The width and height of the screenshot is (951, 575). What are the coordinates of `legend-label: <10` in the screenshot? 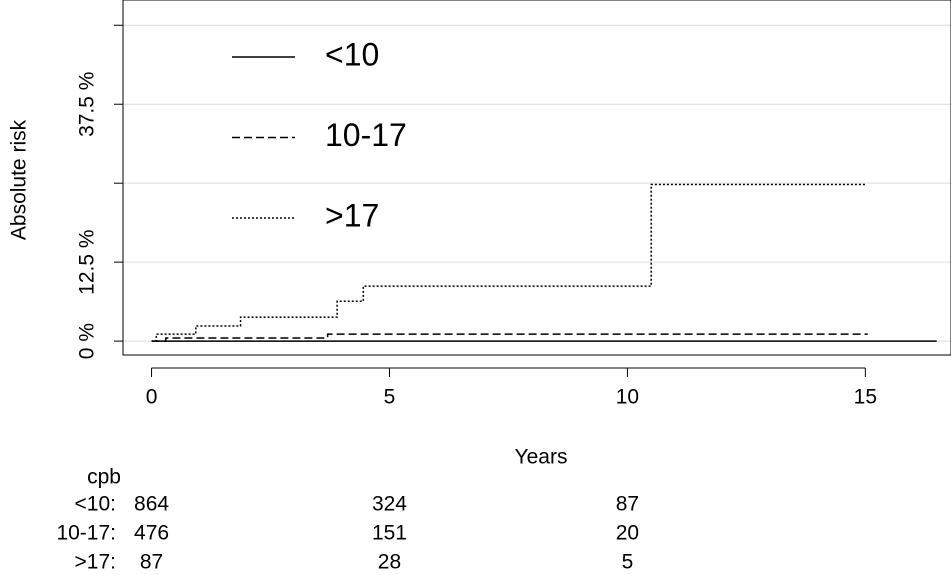 It's located at (352, 54).